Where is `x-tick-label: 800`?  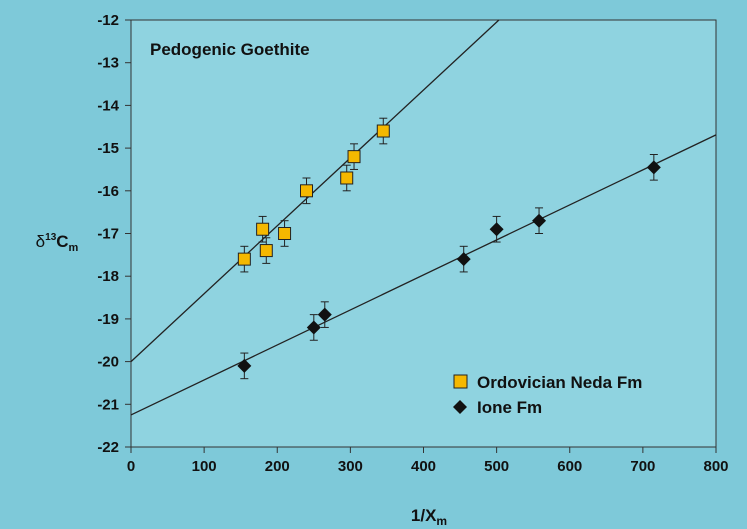 x-tick-label: 800 is located at coordinates (715, 466).